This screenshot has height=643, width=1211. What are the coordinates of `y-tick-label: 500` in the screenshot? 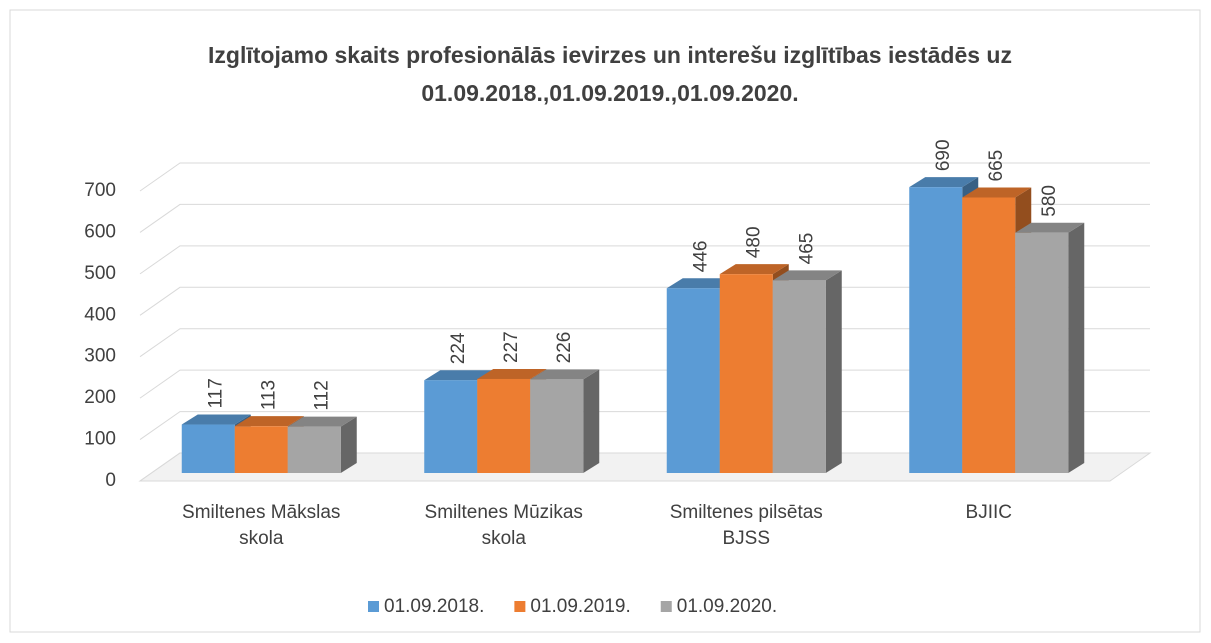 It's located at (100, 273).